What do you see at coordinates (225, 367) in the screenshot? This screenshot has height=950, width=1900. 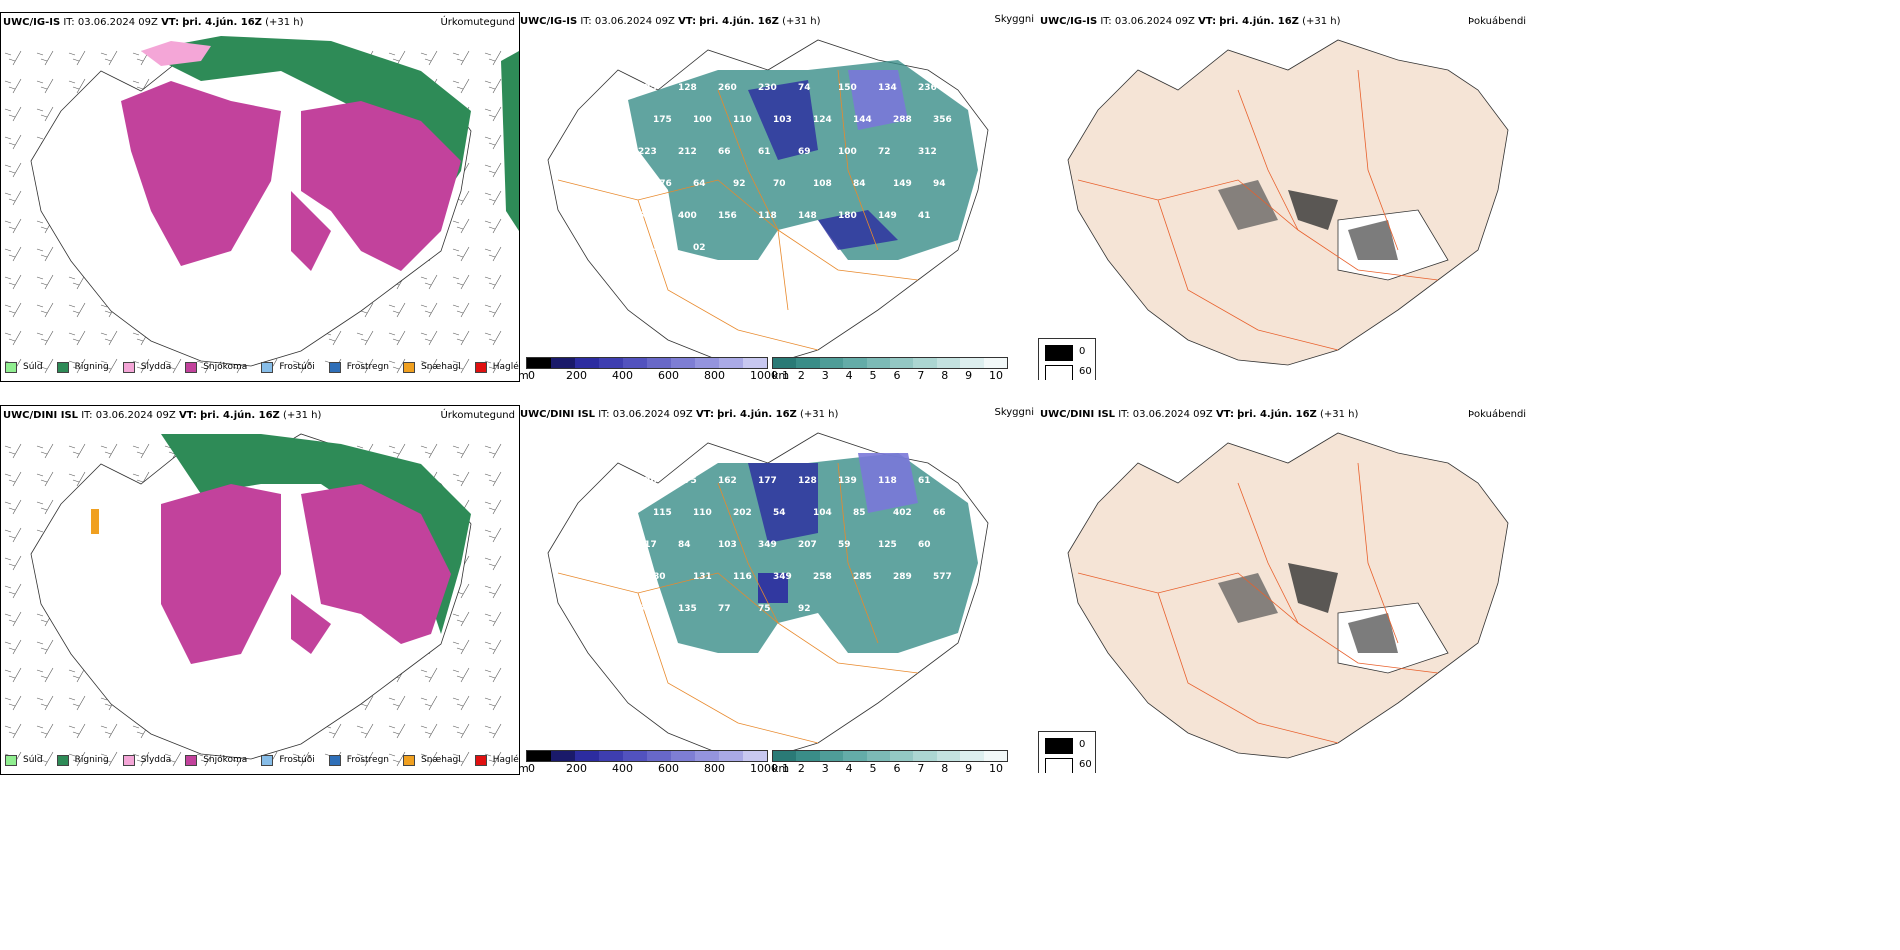 I see `legend-label: Snjókoma` at bounding box center [225, 367].